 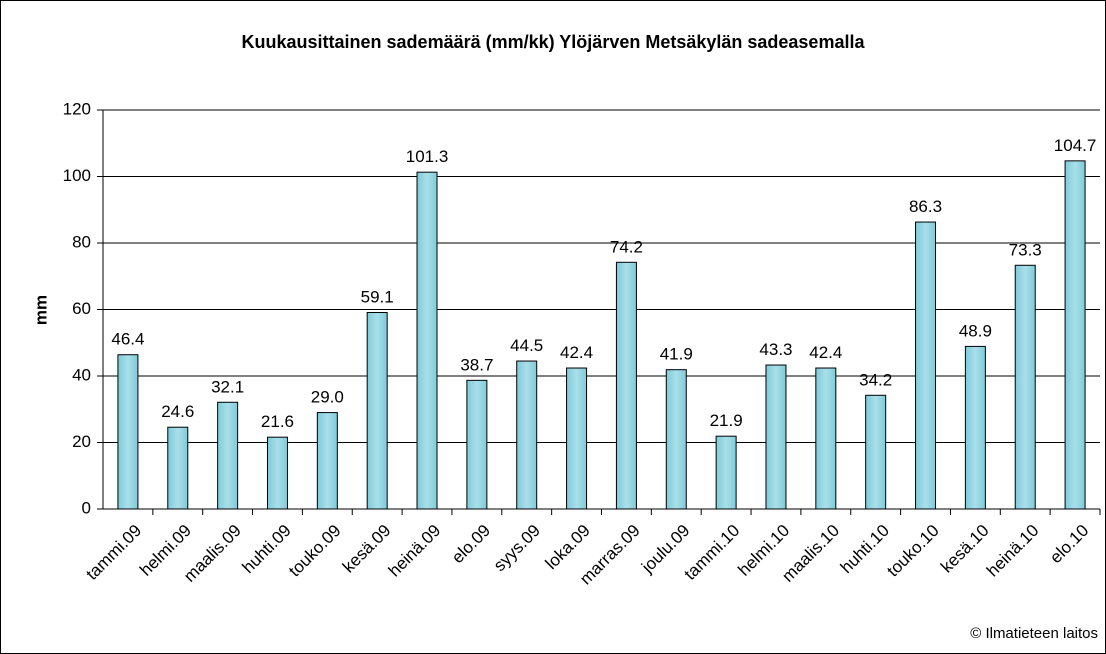 What do you see at coordinates (925, 206) in the screenshot?
I see `value-label: 86.3` at bounding box center [925, 206].